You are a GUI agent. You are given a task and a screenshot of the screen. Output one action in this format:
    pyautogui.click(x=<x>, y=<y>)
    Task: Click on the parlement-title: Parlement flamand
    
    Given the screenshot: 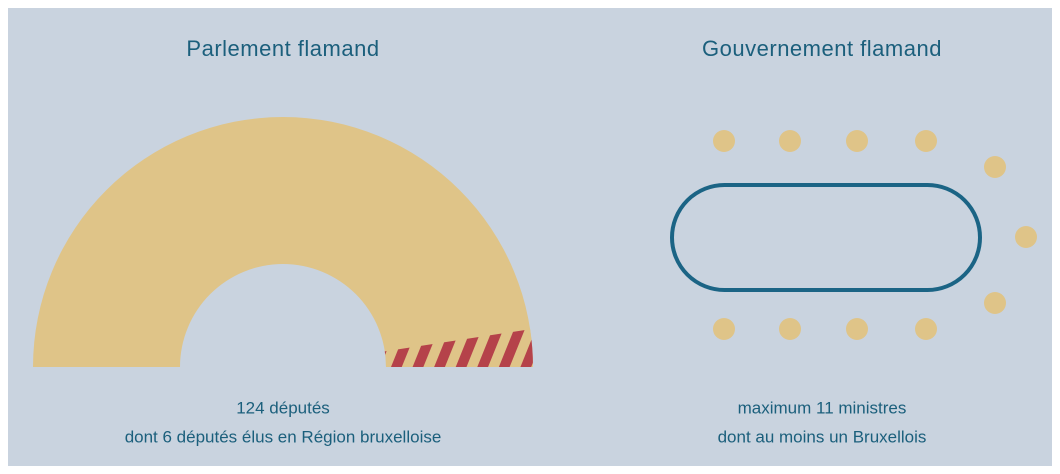 What is the action you would take?
    pyautogui.click(x=282, y=48)
    